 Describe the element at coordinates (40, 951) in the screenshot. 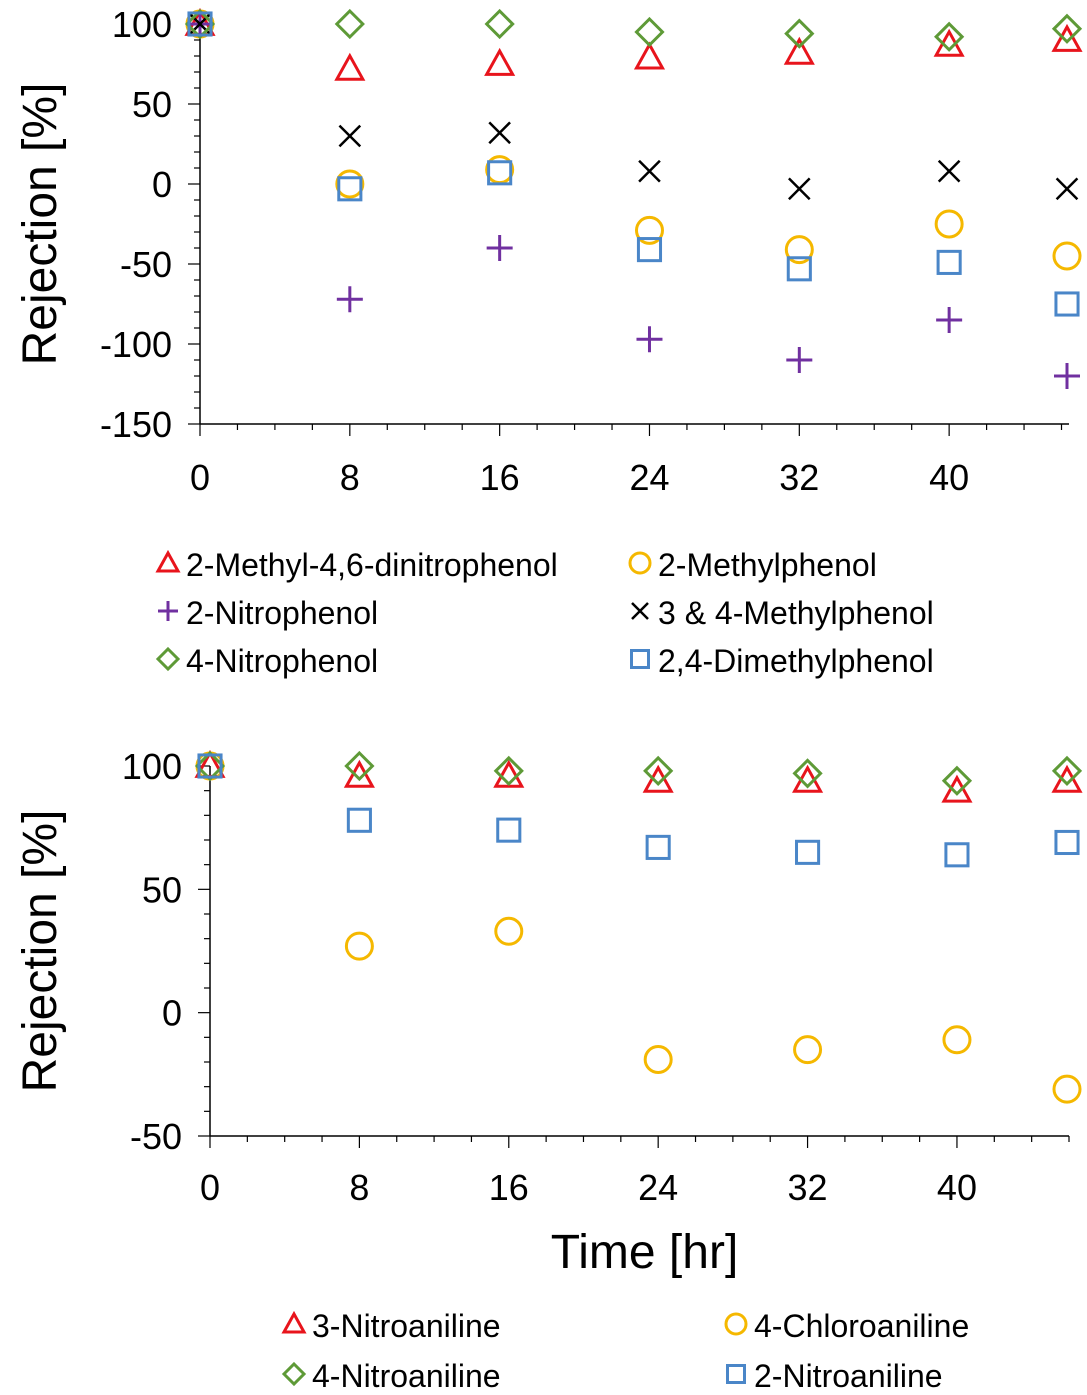

I see `y-axis-title: Rejection [%]` at that location.